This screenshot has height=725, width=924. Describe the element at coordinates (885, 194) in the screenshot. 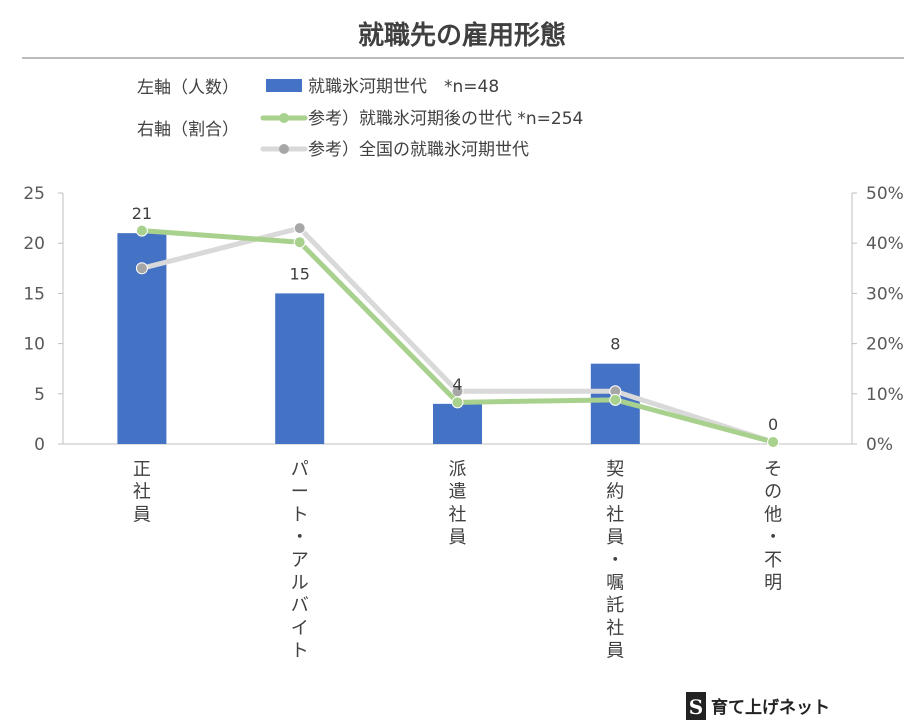

I see `right-tick-label: 50%` at that location.